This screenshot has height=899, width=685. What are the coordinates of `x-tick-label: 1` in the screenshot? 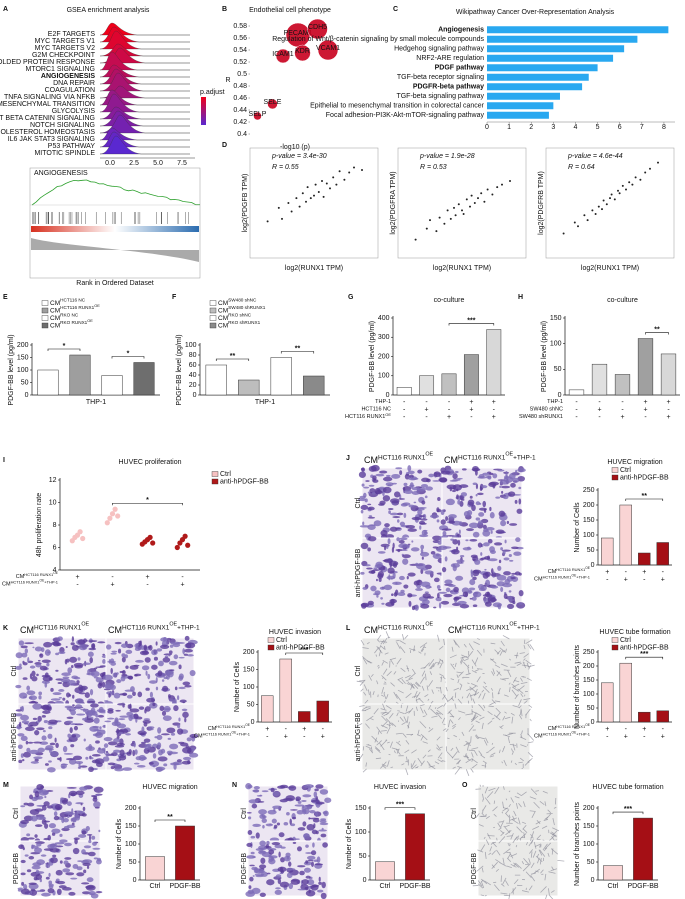 It's located at (509, 127).